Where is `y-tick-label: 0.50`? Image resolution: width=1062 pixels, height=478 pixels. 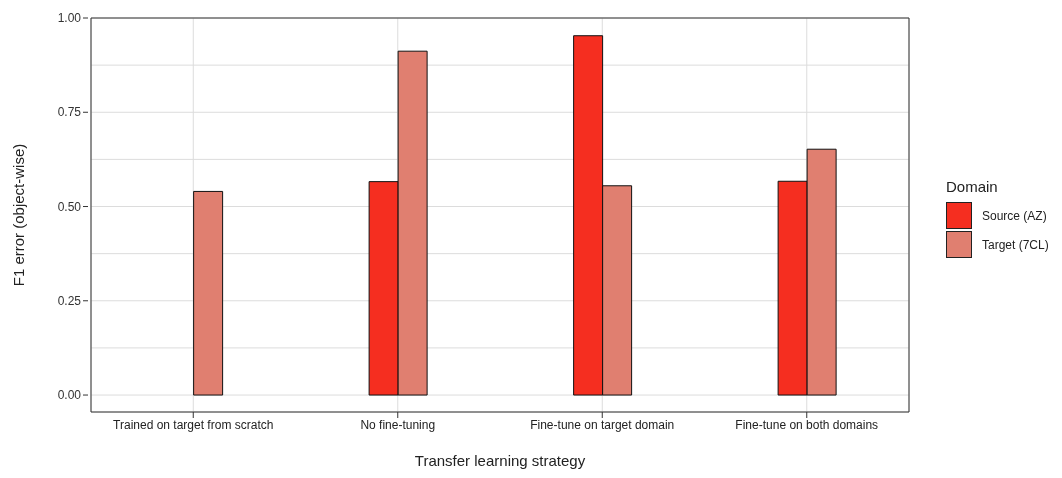
y-tick-label: 0.50 is located at coordinates (69, 206).